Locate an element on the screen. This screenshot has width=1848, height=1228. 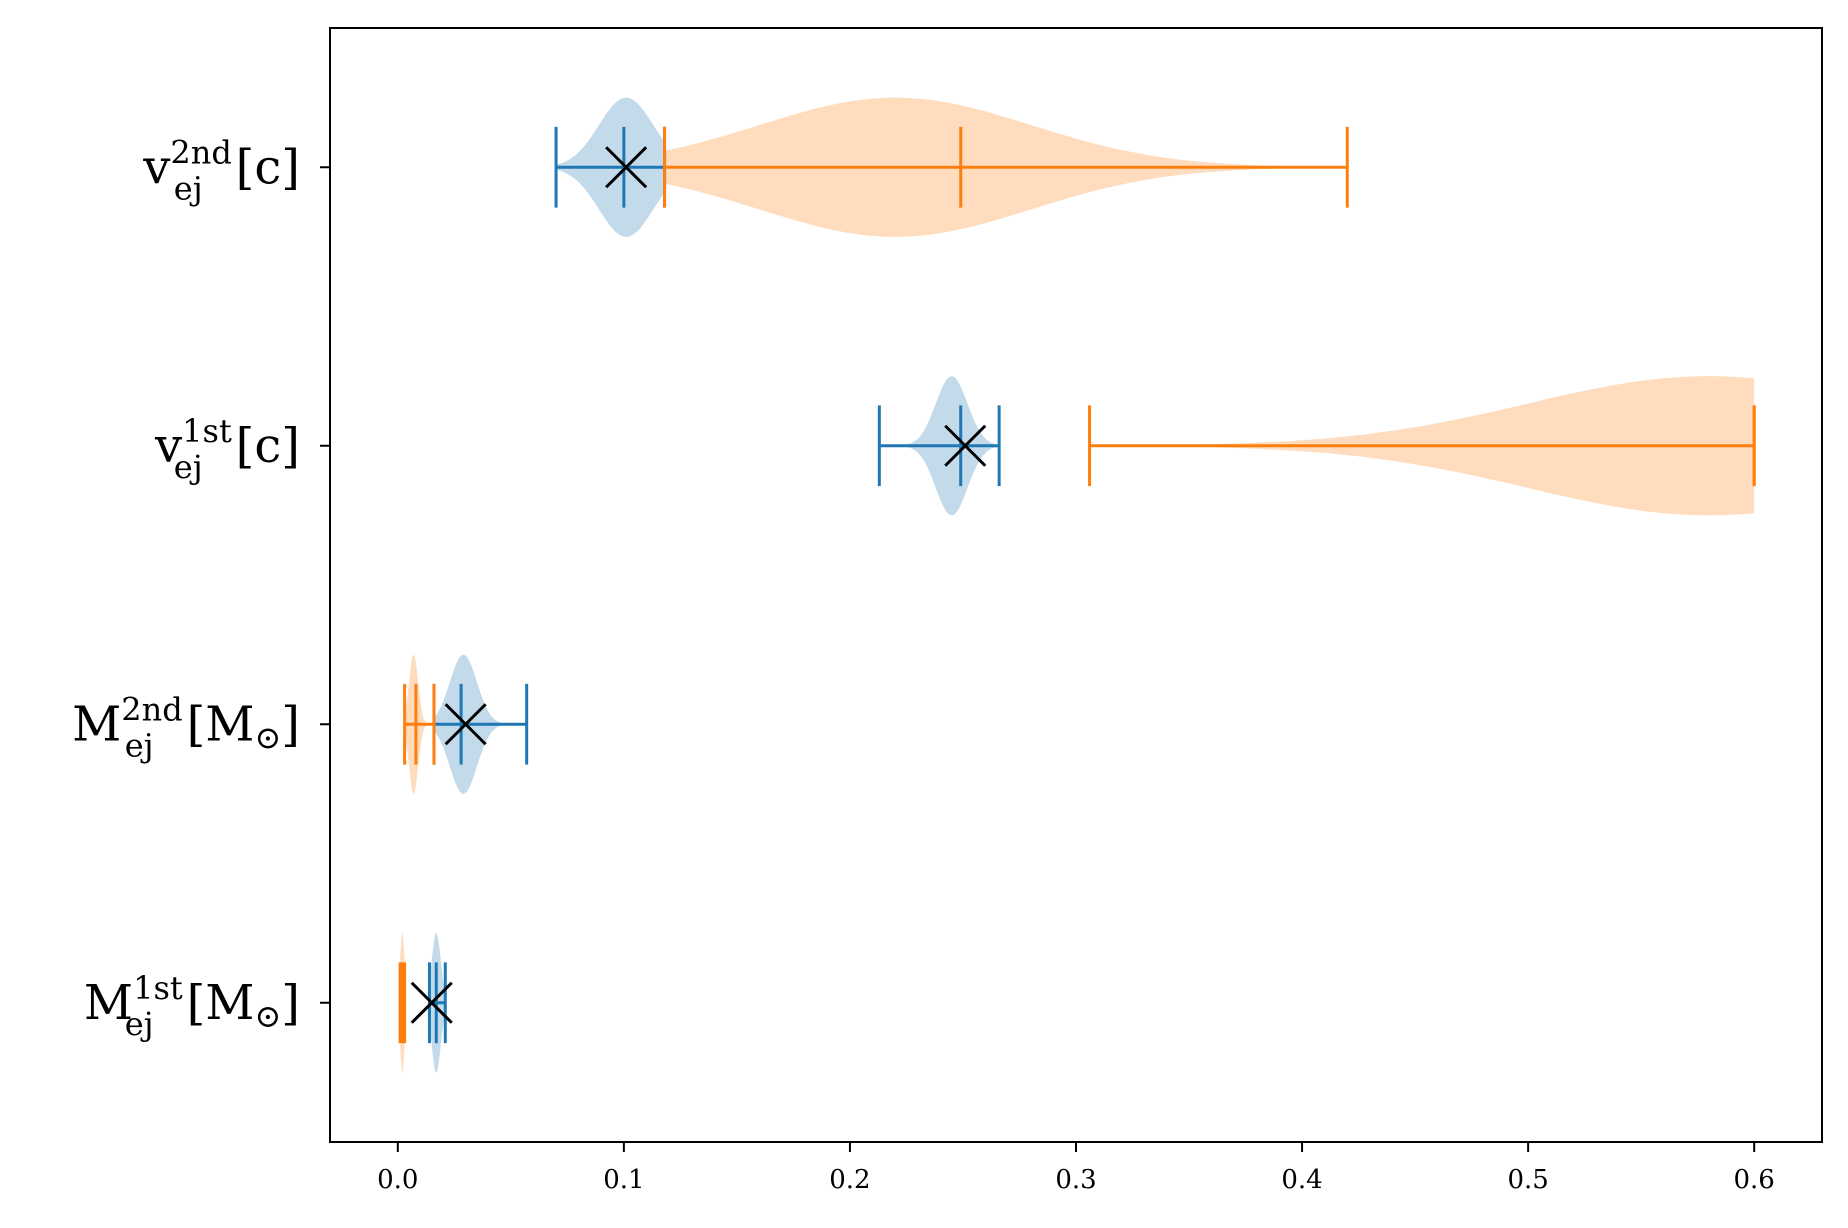
x-tick-label: 0.5 is located at coordinates (1527, 1180).